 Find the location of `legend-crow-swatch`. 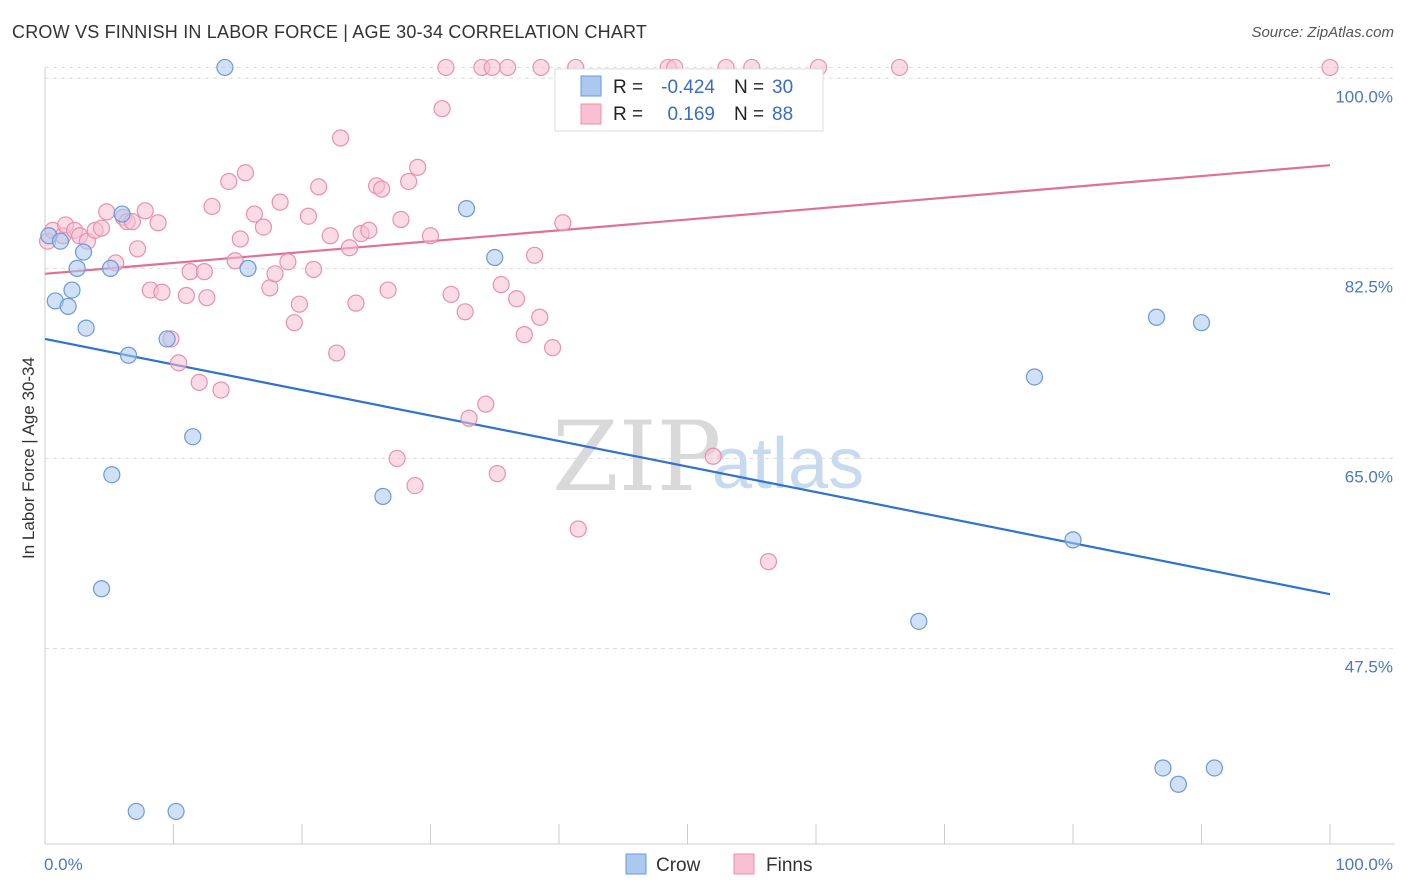

legend-crow-swatch is located at coordinates (591, 86).